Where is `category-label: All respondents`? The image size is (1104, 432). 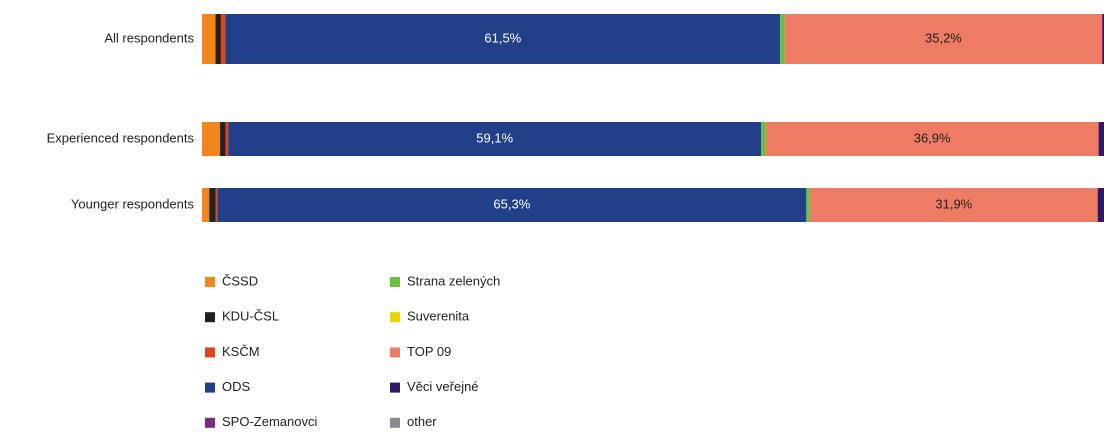 category-label: All respondents is located at coordinates (149, 37).